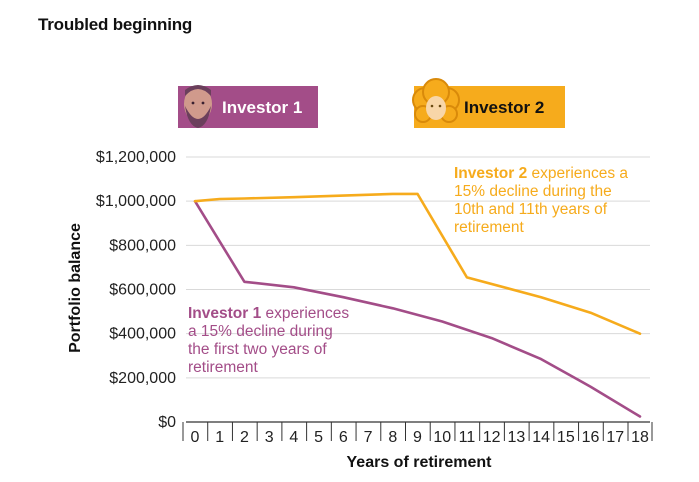 Image resolution: width=699 pixels, height=482 pixels. I want to click on x-tick-label: 4, so click(293, 437).